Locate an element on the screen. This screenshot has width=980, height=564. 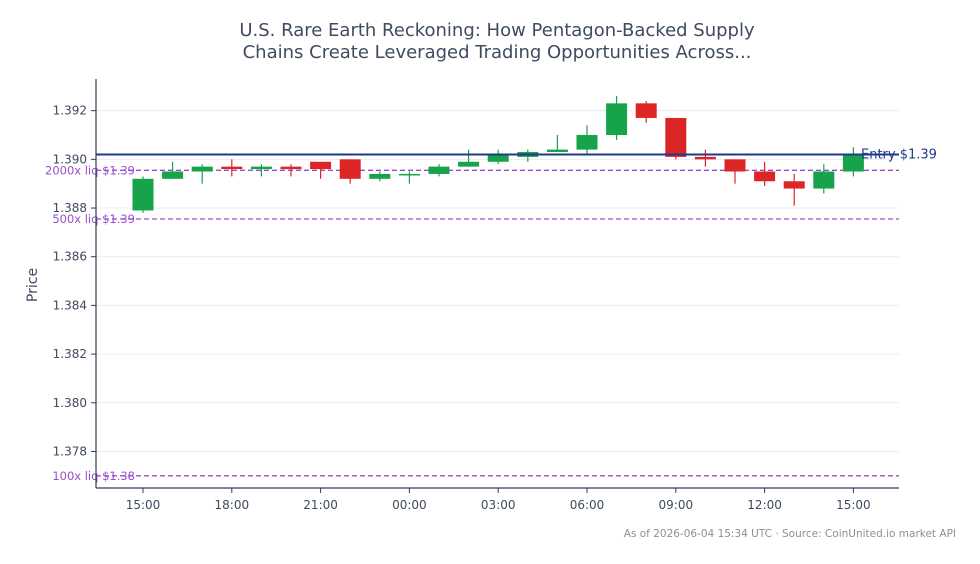
liquidation-label: 100x liq $1.38 is located at coordinates (93, 476).